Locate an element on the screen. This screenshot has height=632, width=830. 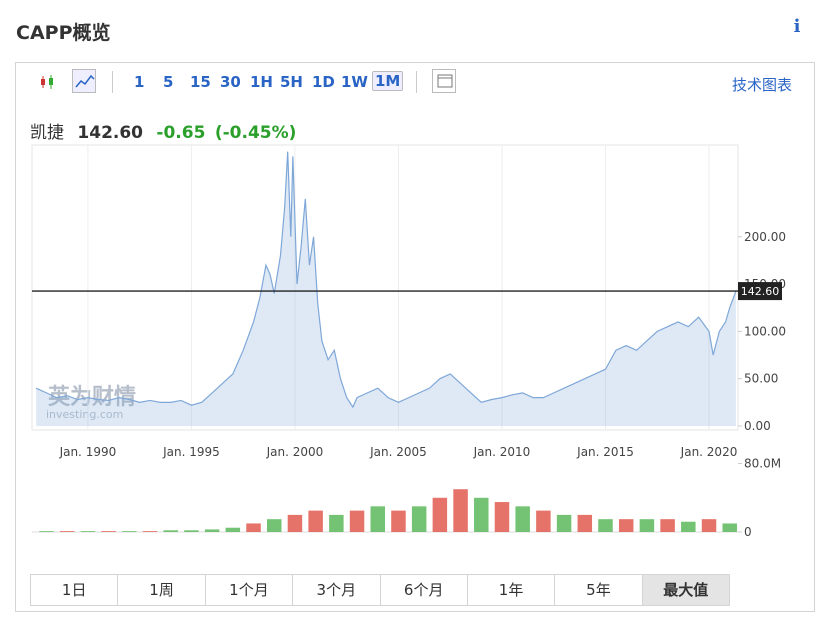
page-title: CAPP概览 is located at coordinates (63, 33).